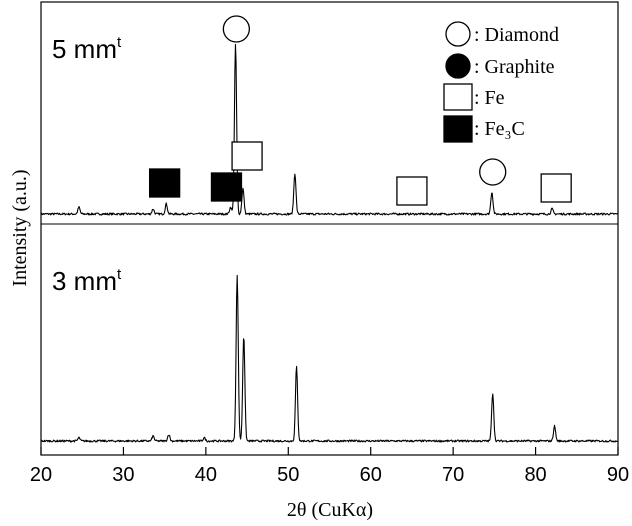 The width and height of the screenshot is (632, 526). I want to click on graphite-legend-icon, so click(458, 66).